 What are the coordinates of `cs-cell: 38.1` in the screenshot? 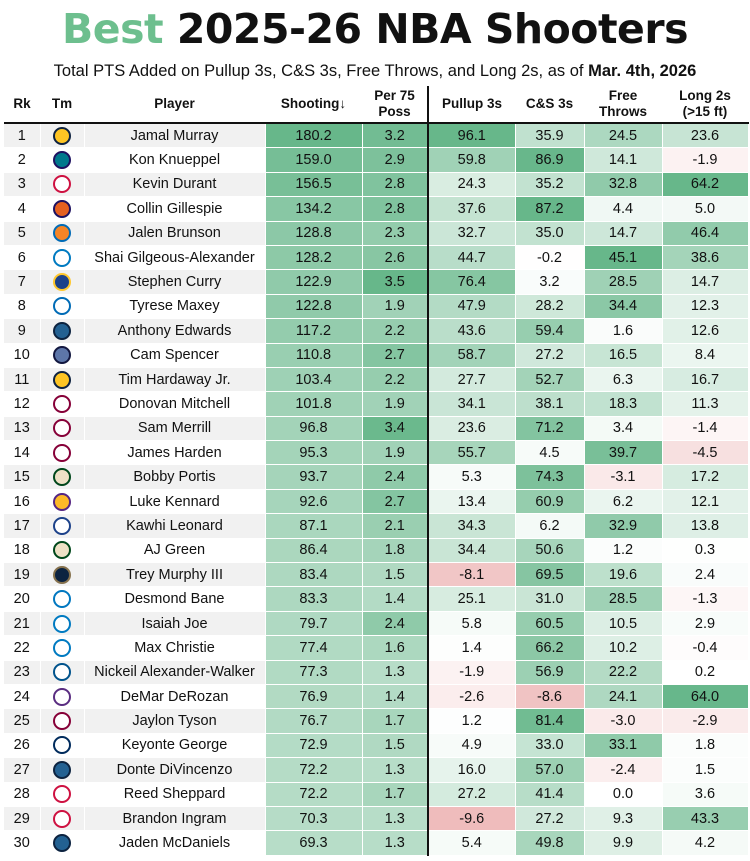 It's located at (550, 404).